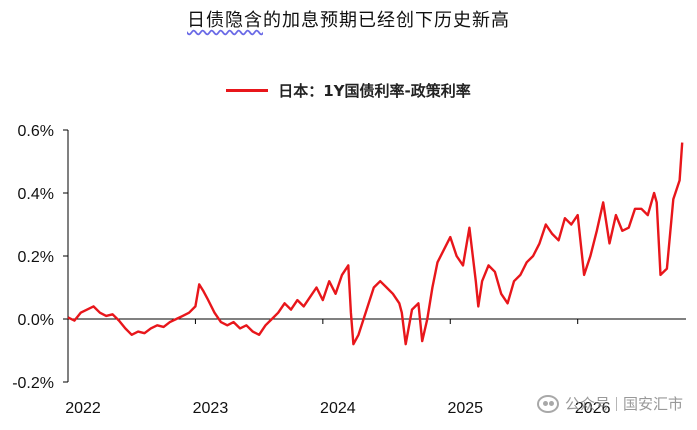  I want to click on x-tick-label: 2024, so click(338, 408).